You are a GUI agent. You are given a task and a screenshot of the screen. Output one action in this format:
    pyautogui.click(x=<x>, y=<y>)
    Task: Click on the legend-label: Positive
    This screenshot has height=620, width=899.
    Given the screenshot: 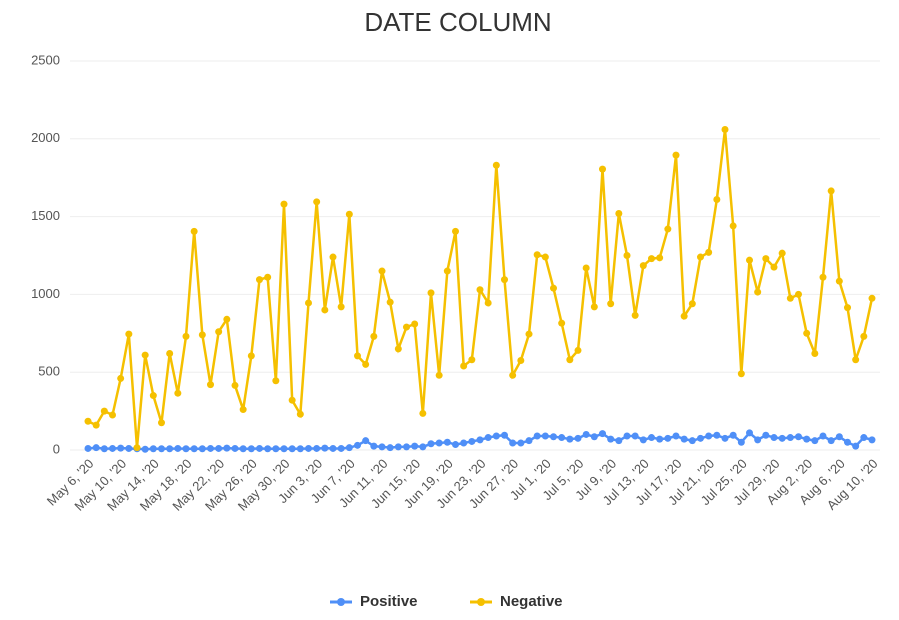 What is the action you would take?
    pyautogui.click(x=389, y=601)
    